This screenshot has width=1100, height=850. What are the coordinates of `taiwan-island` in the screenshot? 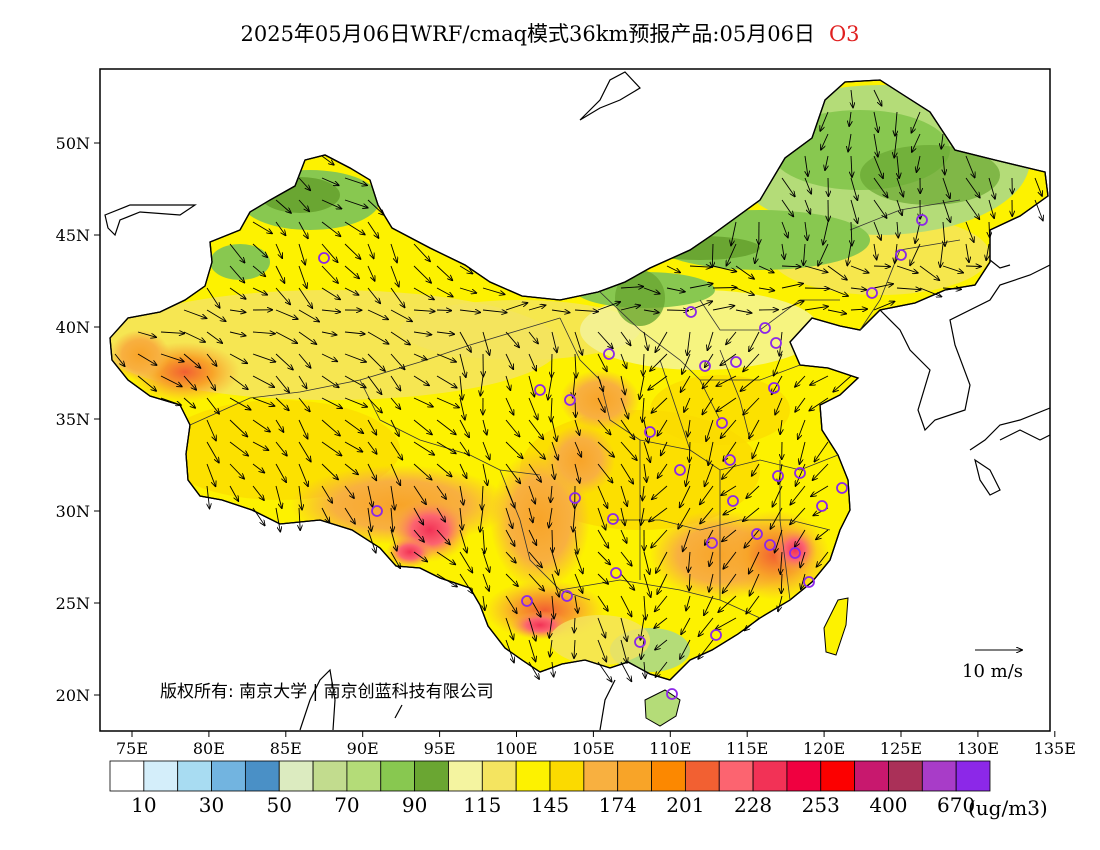 It's located at (836, 626).